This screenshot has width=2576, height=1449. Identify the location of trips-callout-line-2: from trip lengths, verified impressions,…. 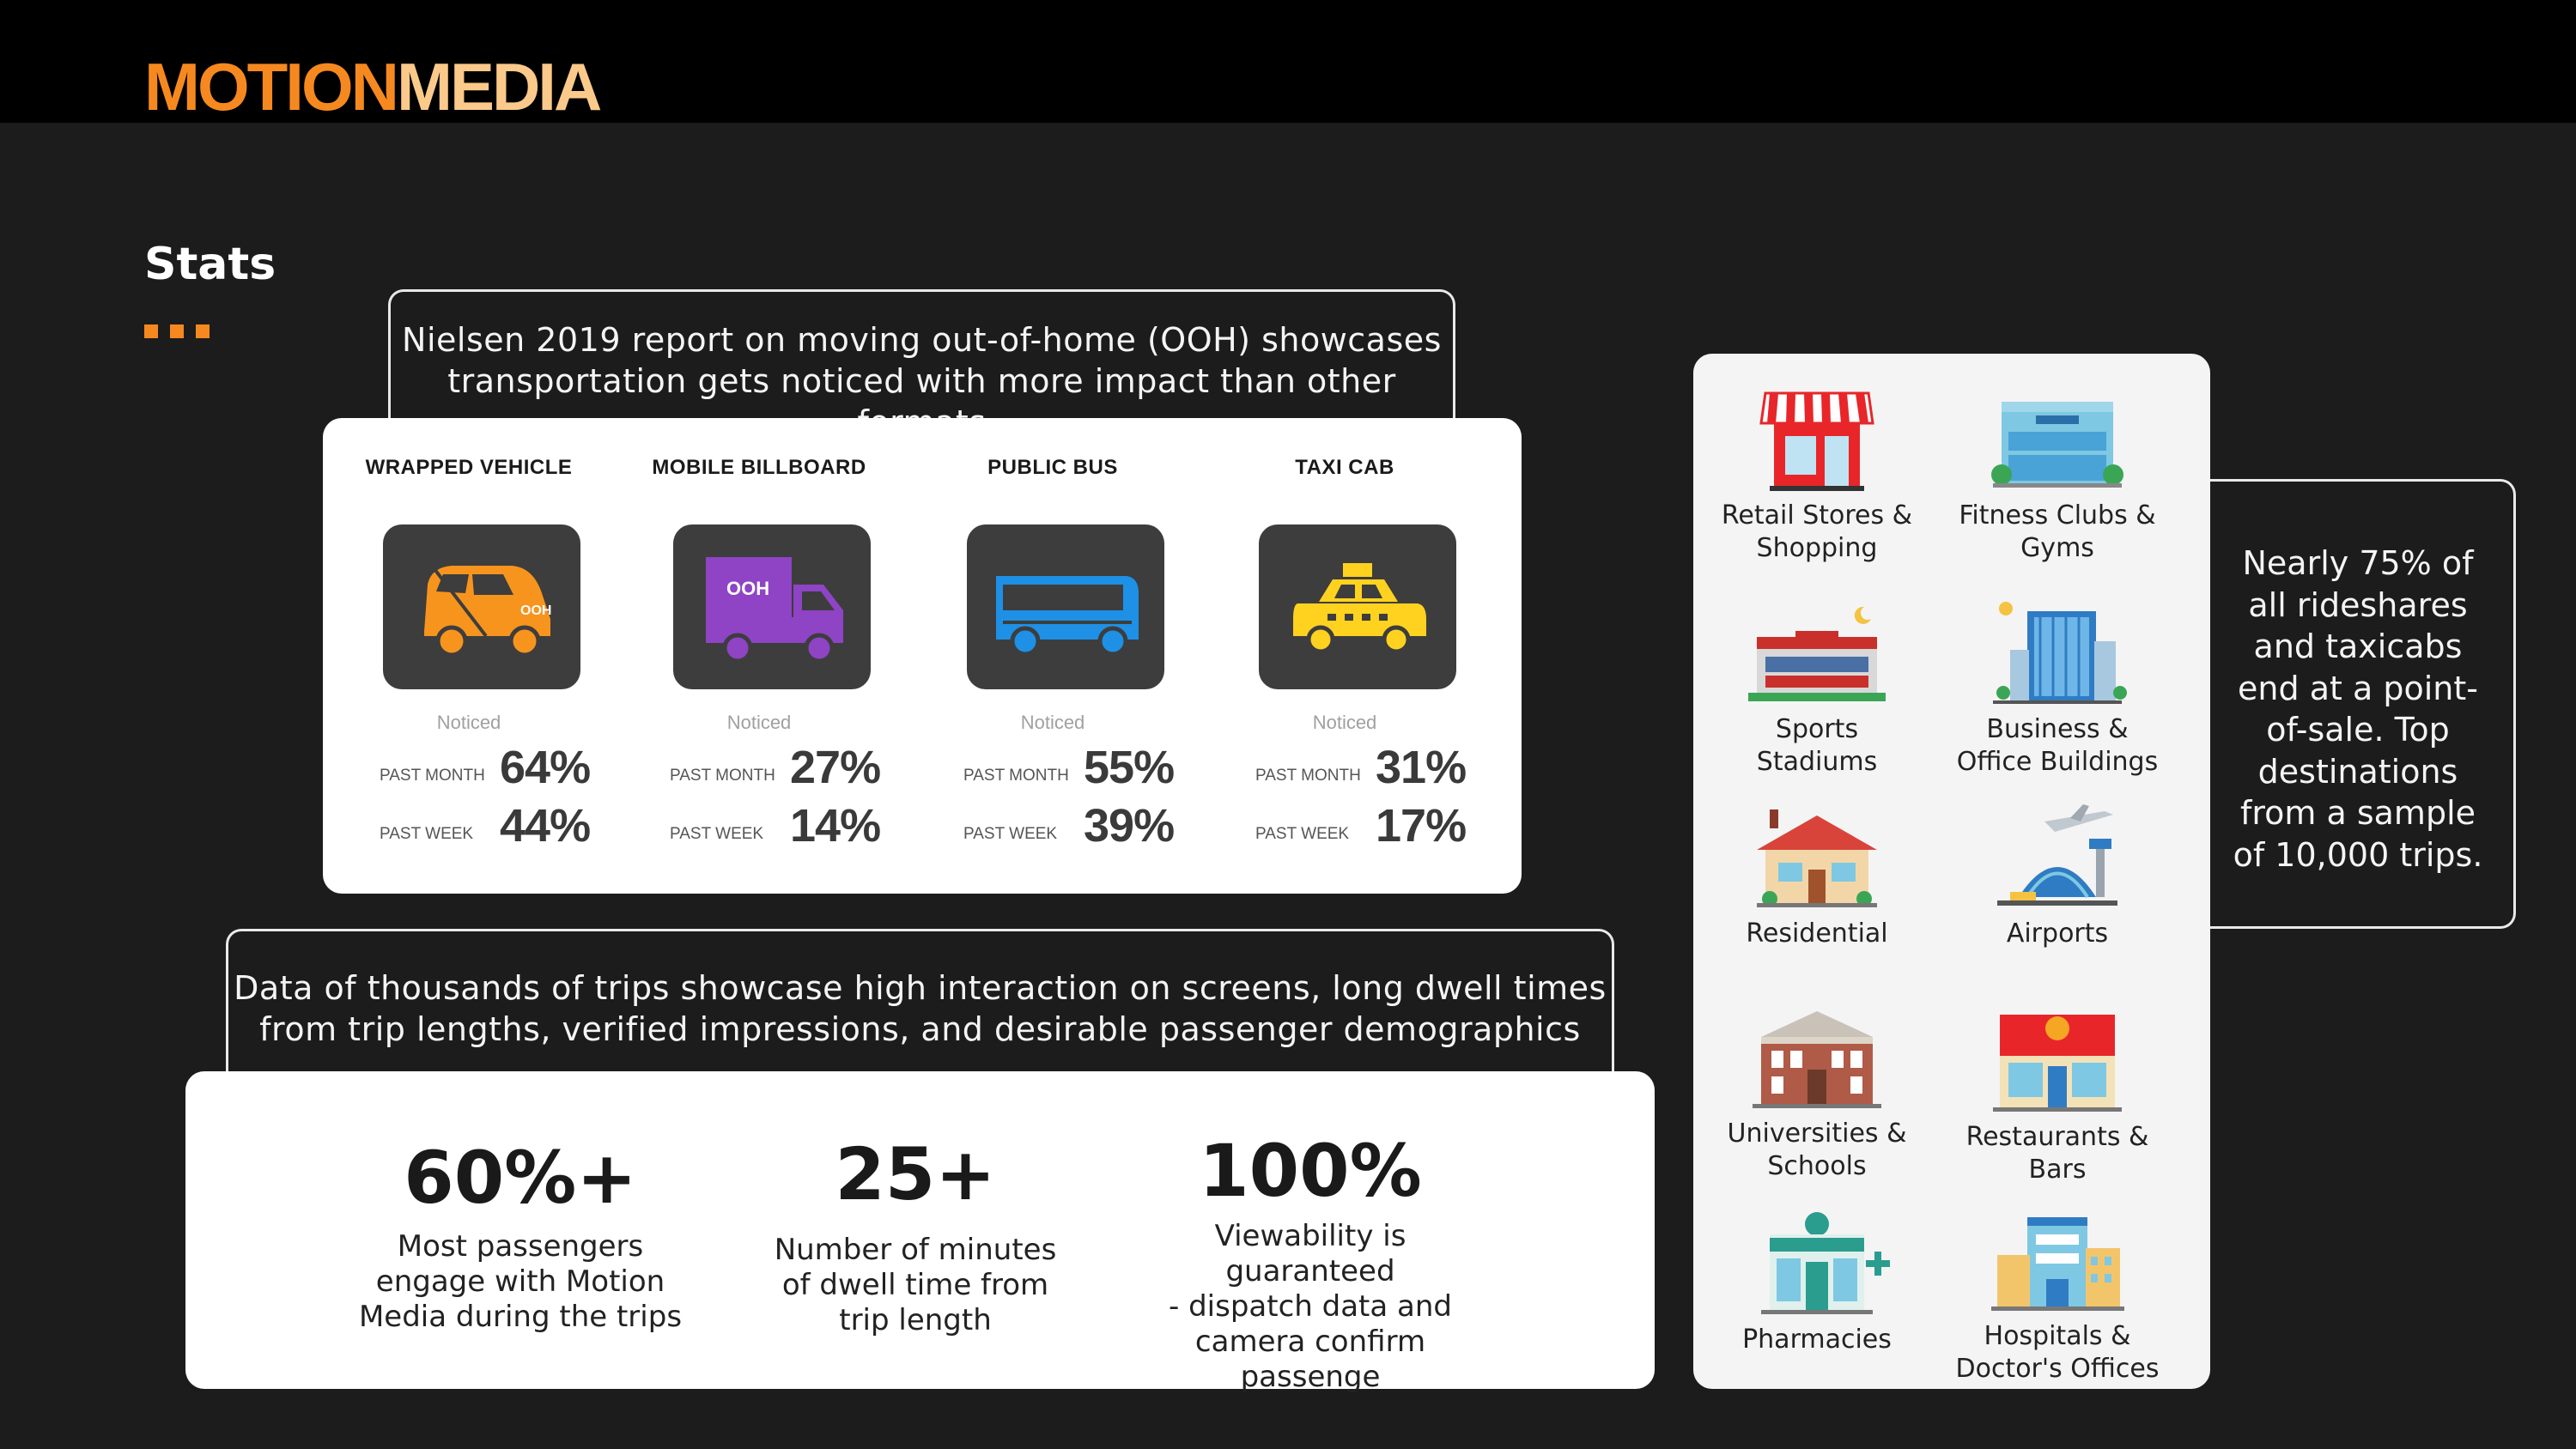
(920, 1029).